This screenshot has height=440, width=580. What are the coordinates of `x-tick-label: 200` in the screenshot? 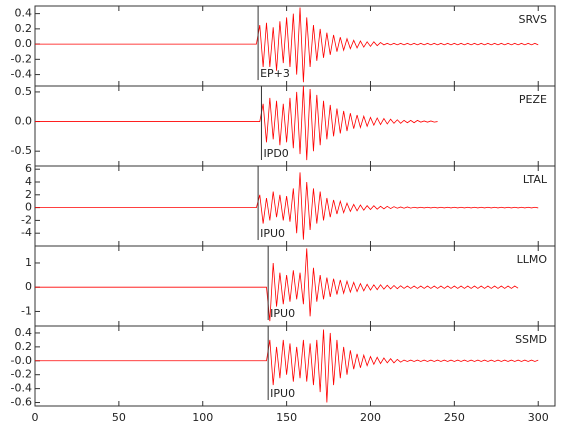 It's located at (370, 417).